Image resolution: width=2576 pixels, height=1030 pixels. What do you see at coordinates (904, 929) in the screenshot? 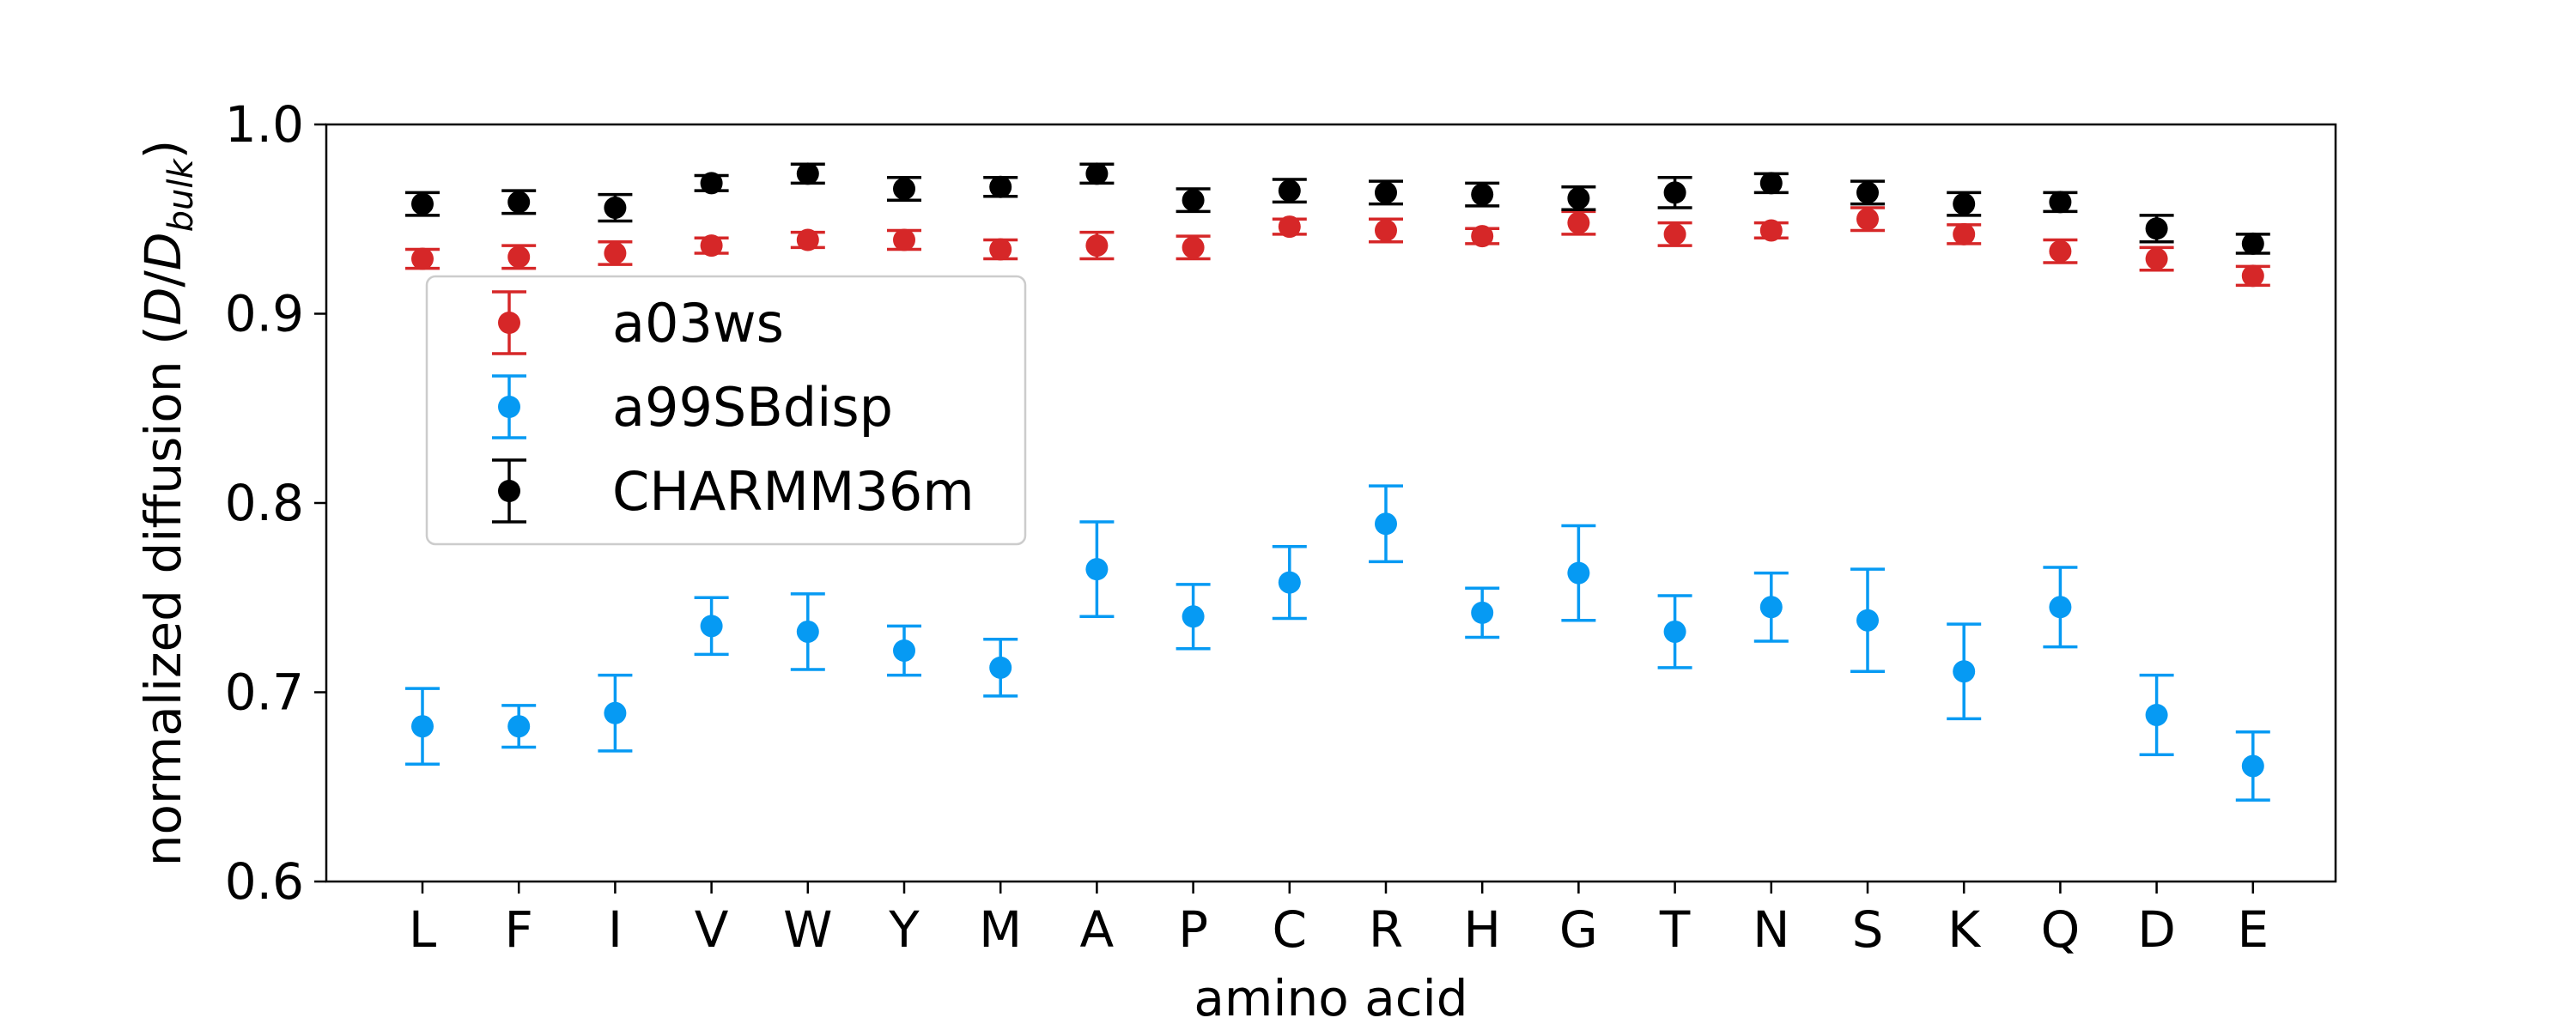
I see `x-tick-label: Y` at bounding box center [904, 929].